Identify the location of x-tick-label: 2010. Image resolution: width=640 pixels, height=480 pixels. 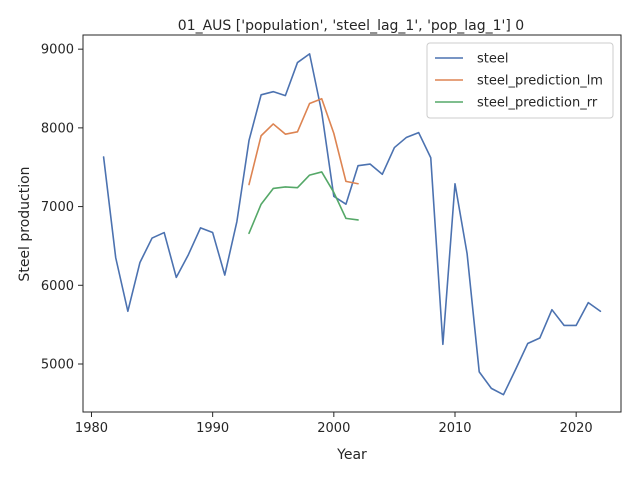
(454, 428).